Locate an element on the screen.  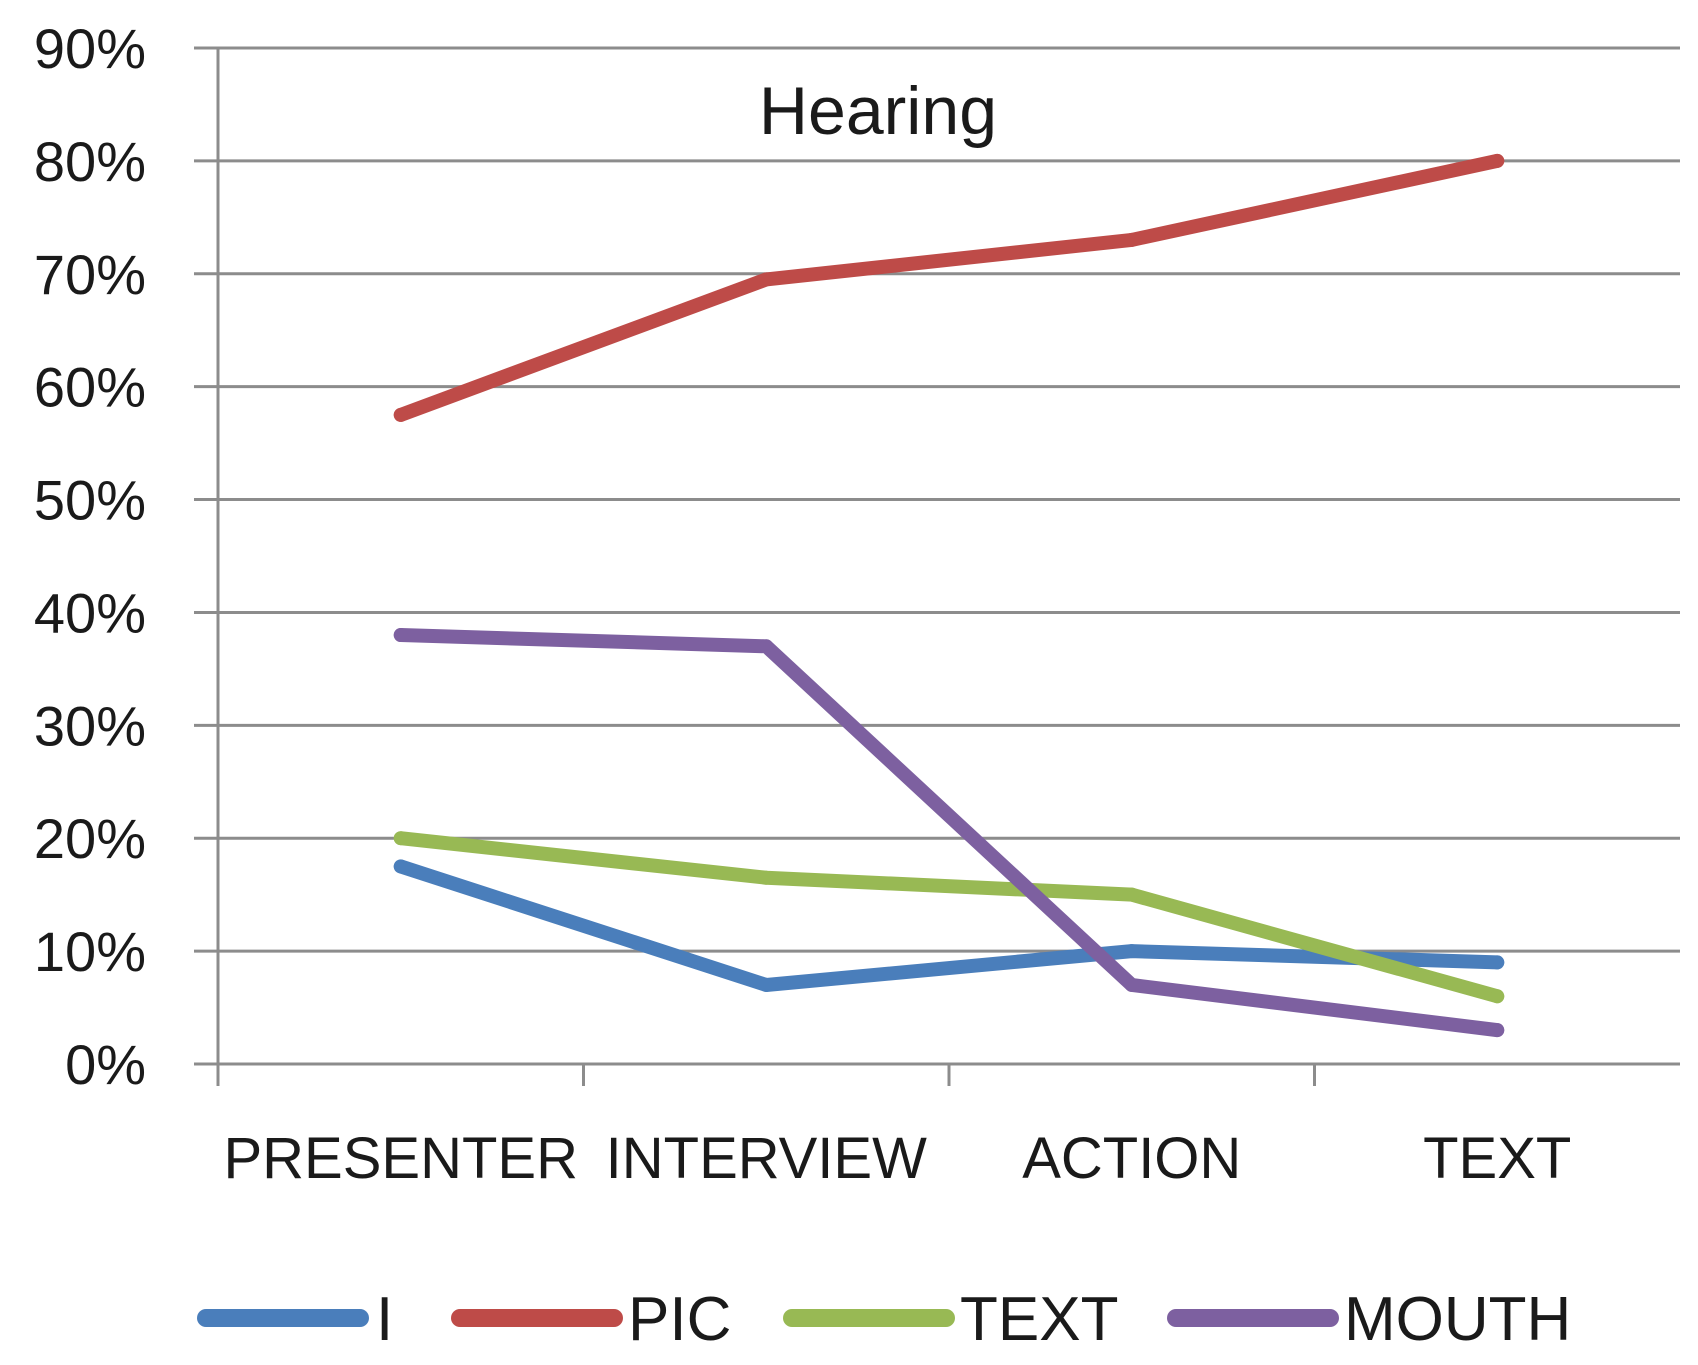
chart-title: Hearing is located at coordinates (878, 111).